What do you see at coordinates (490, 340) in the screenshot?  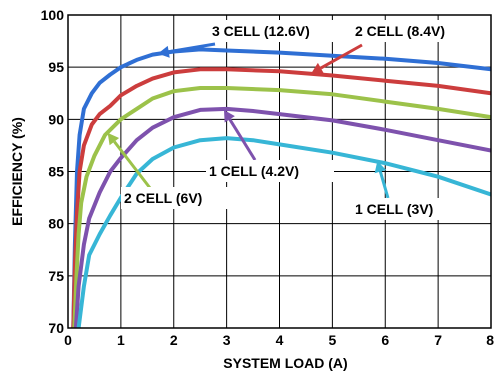 I see `x-tick-label-8: 8` at bounding box center [490, 340].